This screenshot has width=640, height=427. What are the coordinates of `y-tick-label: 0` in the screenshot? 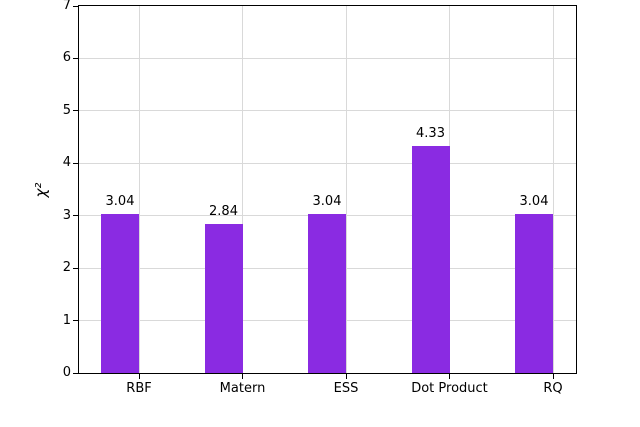 It's located at (66, 372).